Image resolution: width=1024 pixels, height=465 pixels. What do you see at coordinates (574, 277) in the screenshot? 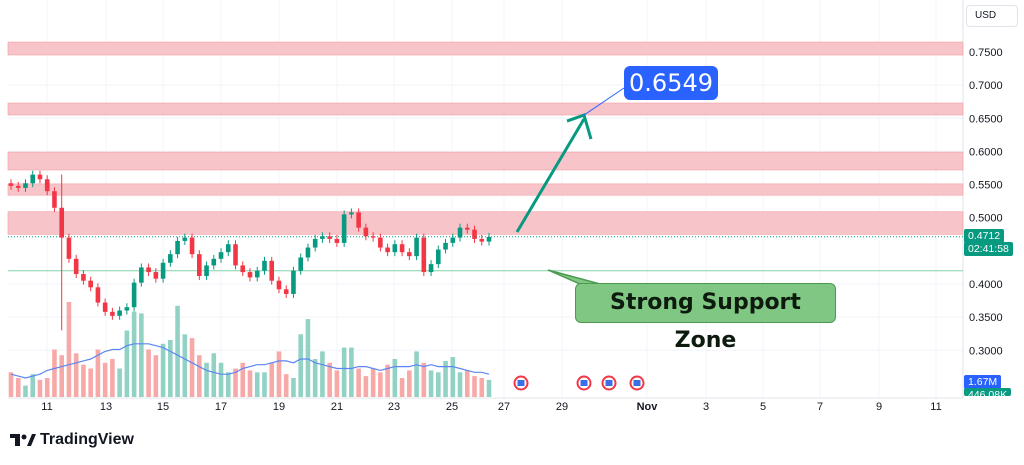
I see `callout-pointer` at bounding box center [574, 277].